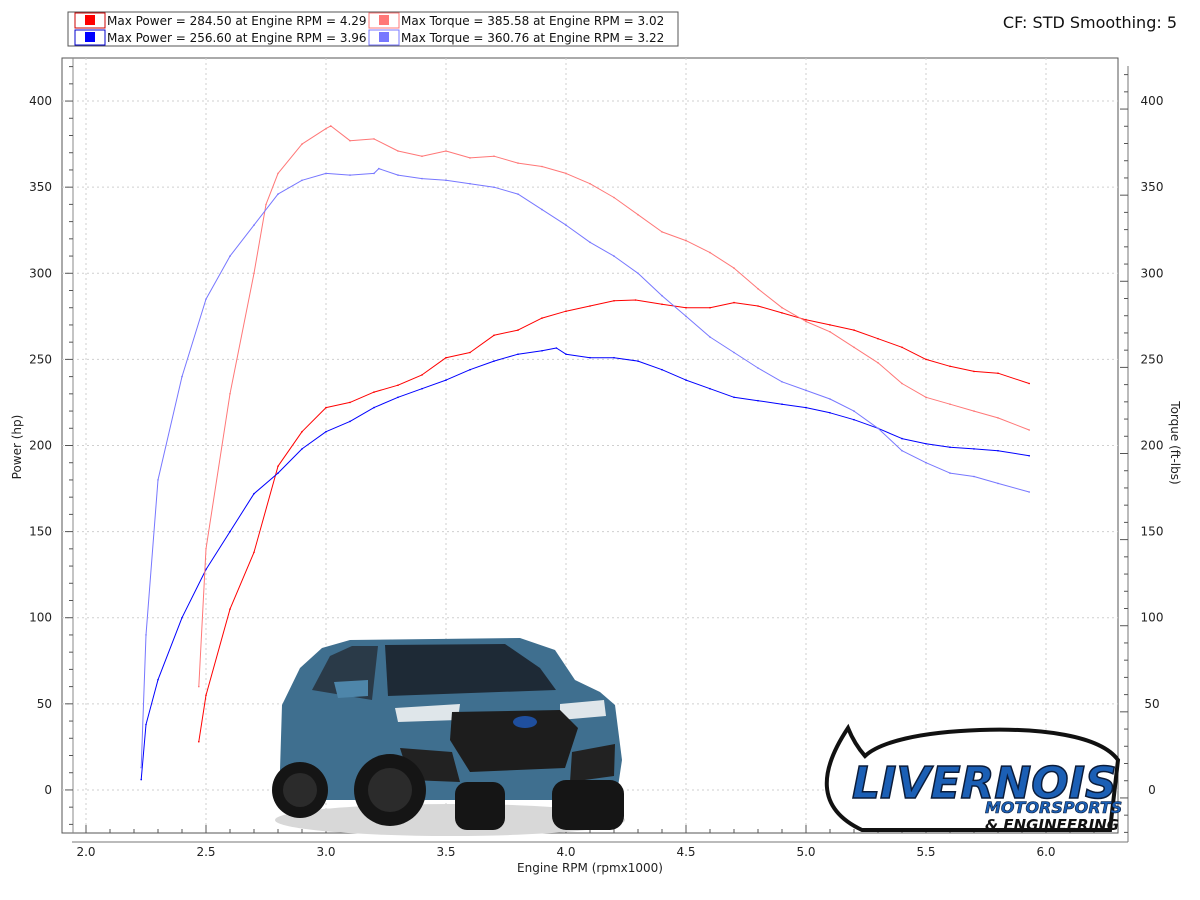 This screenshot has height=900, width=1200. Describe the element at coordinates (40, 359) in the screenshot. I see `y-tick-label-5: 250` at that location.